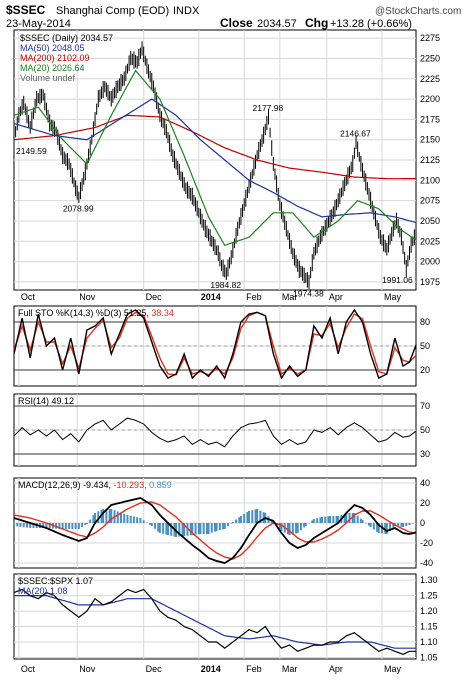 The height and width of the screenshot is (685, 464). What do you see at coordinates (422, 523) in the screenshot?
I see `macd-ytick-label: 0` at bounding box center [422, 523].